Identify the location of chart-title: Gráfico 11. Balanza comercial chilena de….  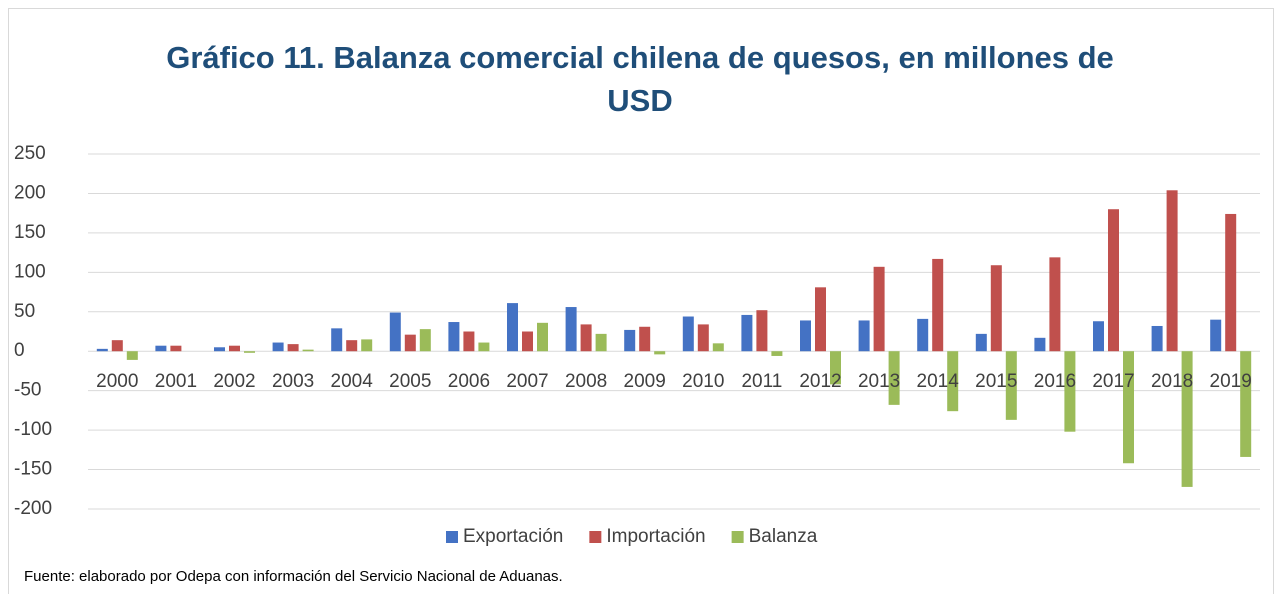
(640, 79).